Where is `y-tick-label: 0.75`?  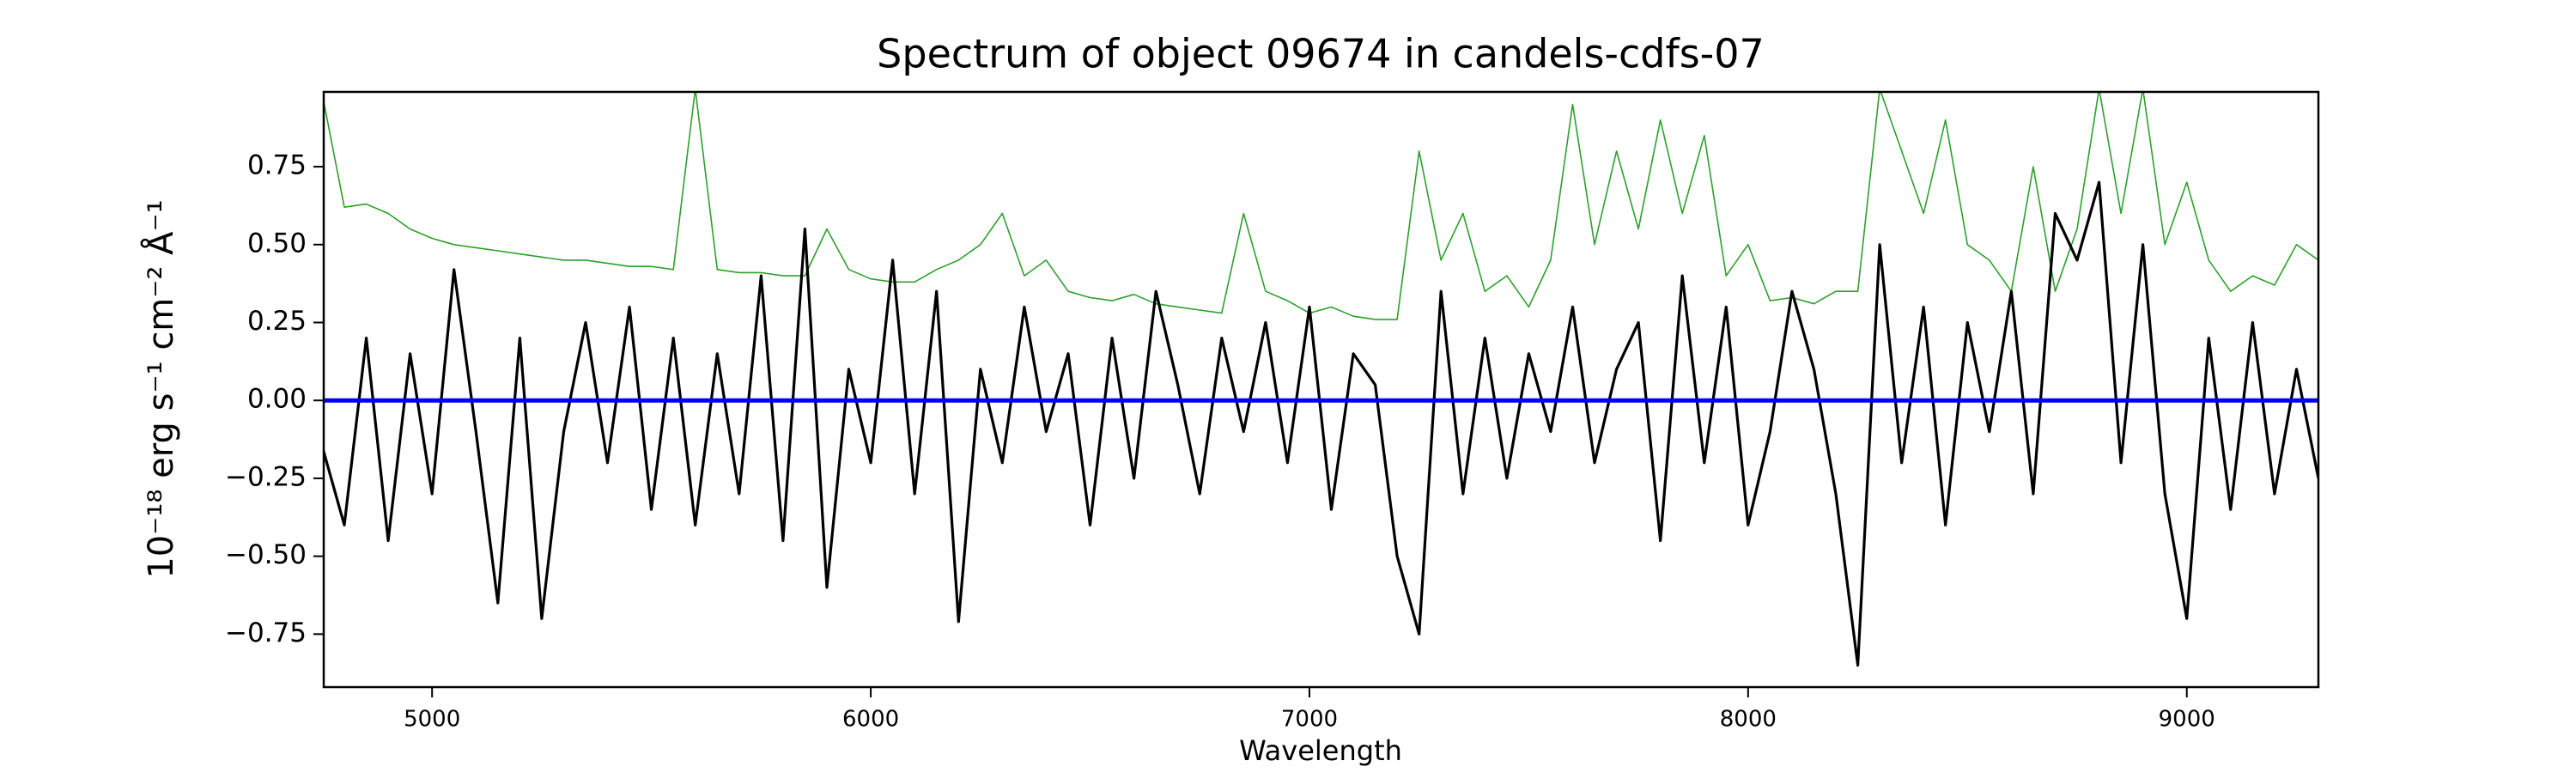 y-tick-label: 0.75 is located at coordinates (277, 165).